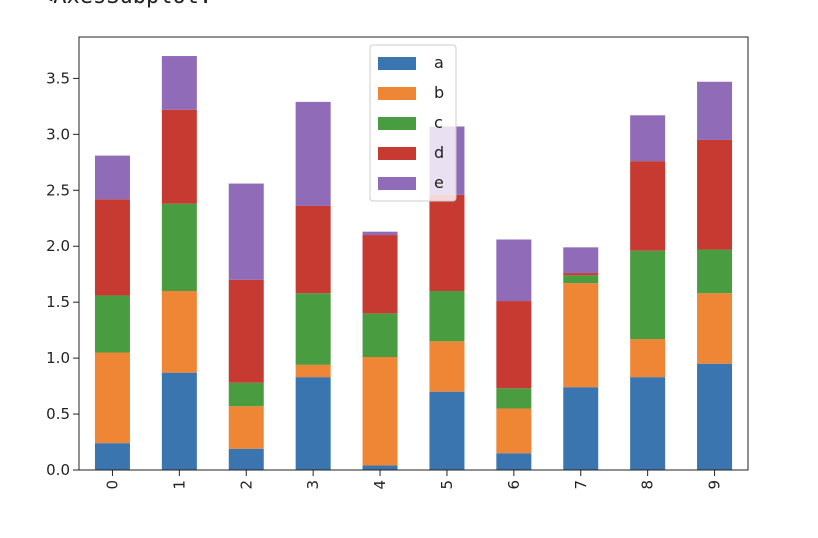  What do you see at coordinates (58, 190) in the screenshot?
I see `y-tick-label: 2.5` at bounding box center [58, 190].